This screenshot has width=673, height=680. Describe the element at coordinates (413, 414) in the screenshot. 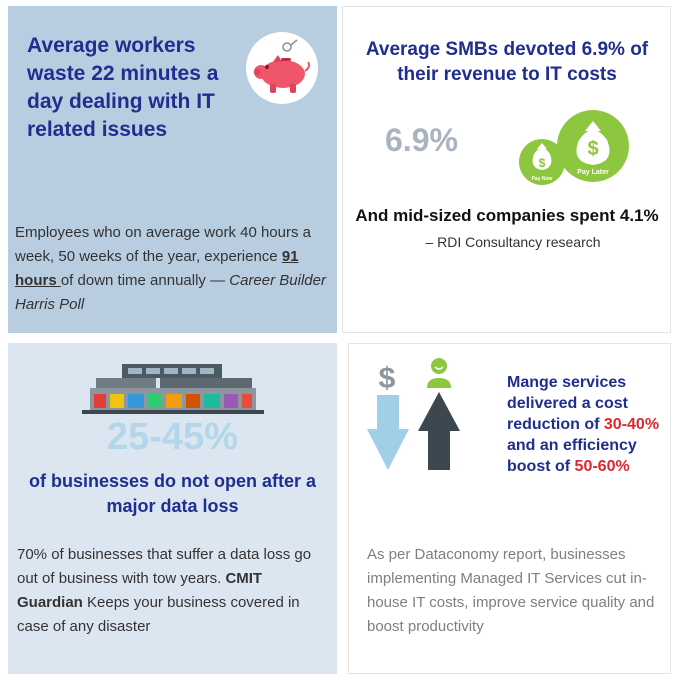

I see `cost-down-efficiency-up-icon: $` at that location.